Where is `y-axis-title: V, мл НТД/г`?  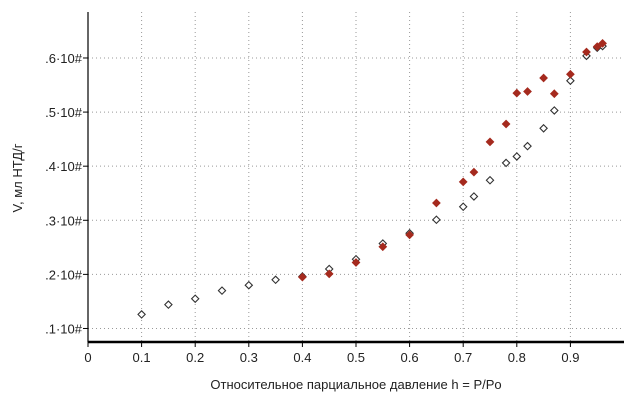
y-axis-title: V, мл НТД/г is located at coordinates (17, 177).